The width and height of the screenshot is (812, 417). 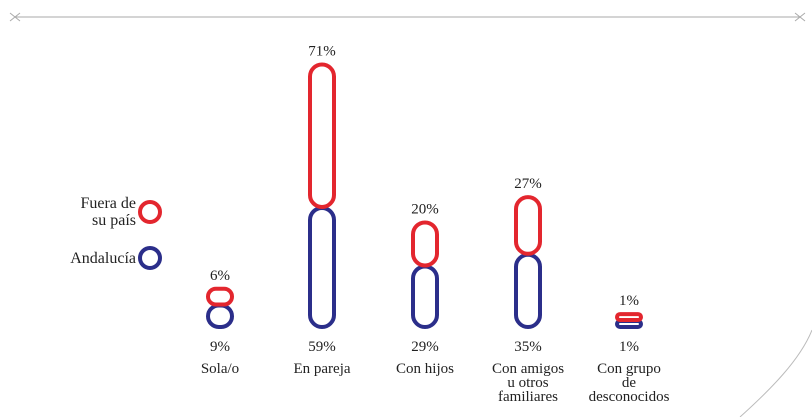 What do you see at coordinates (528, 184) in the screenshot?
I see `value-label: 27%` at bounding box center [528, 184].